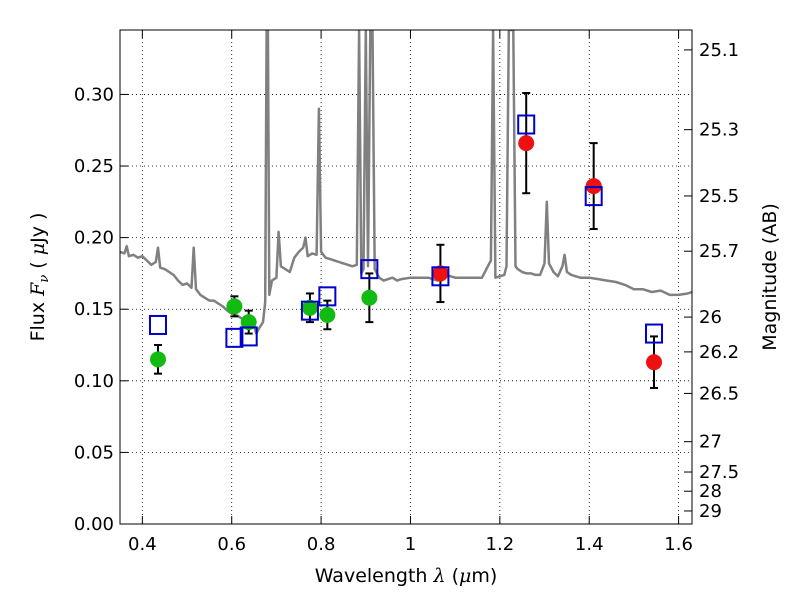 The image size is (800, 600). Describe the element at coordinates (500, 544) in the screenshot. I see `x-tick-label: 1.2` at that location.